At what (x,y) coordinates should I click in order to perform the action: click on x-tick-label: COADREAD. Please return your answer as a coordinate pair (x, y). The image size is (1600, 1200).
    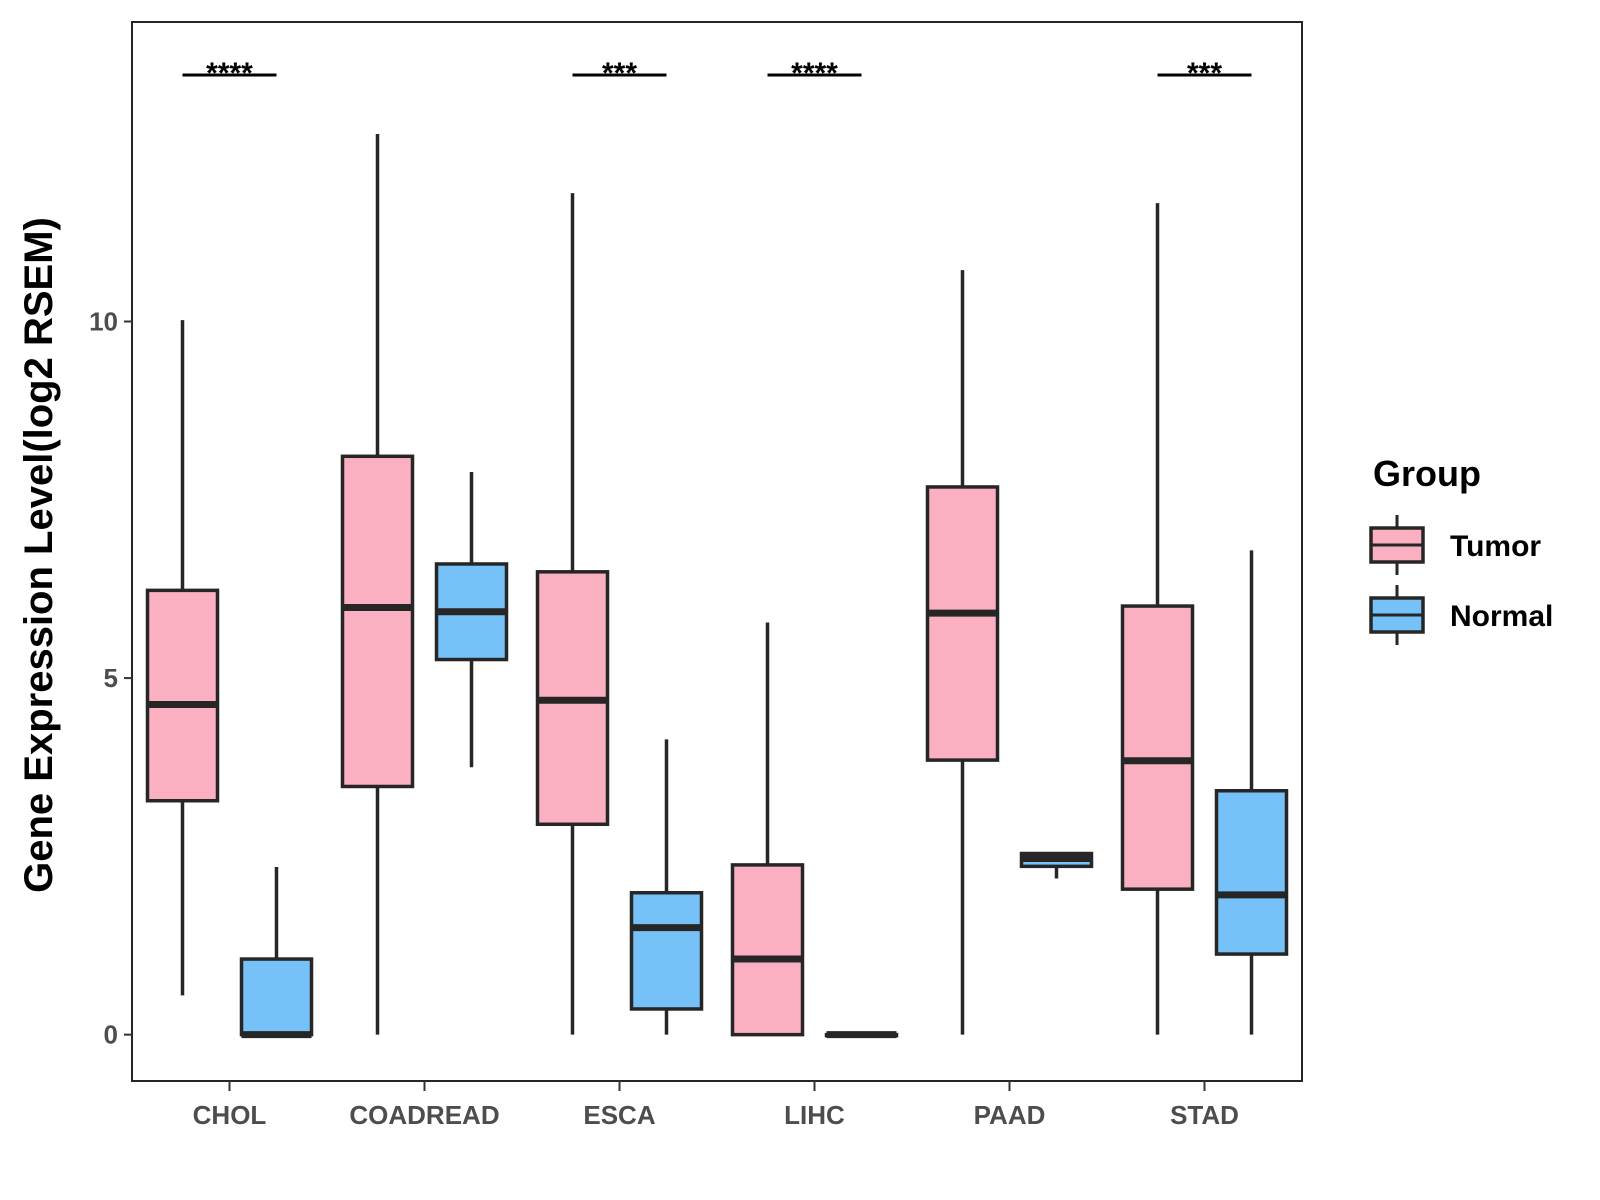
    Looking at the image, I should click on (424, 1115).